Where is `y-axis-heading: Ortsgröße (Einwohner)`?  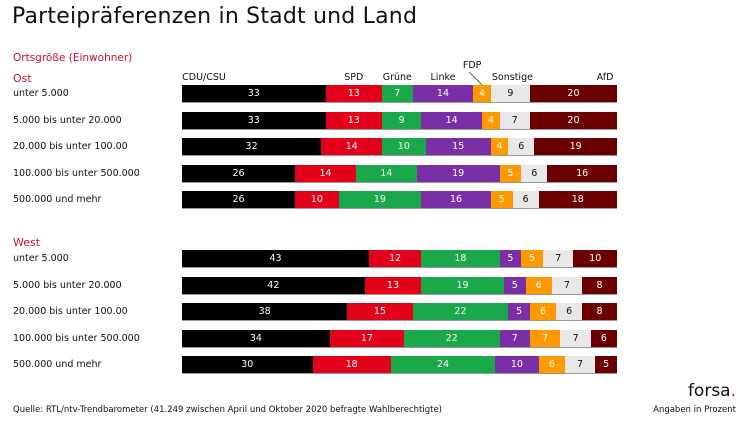
y-axis-heading: Ortsgröße (Einwohner) is located at coordinates (73, 58).